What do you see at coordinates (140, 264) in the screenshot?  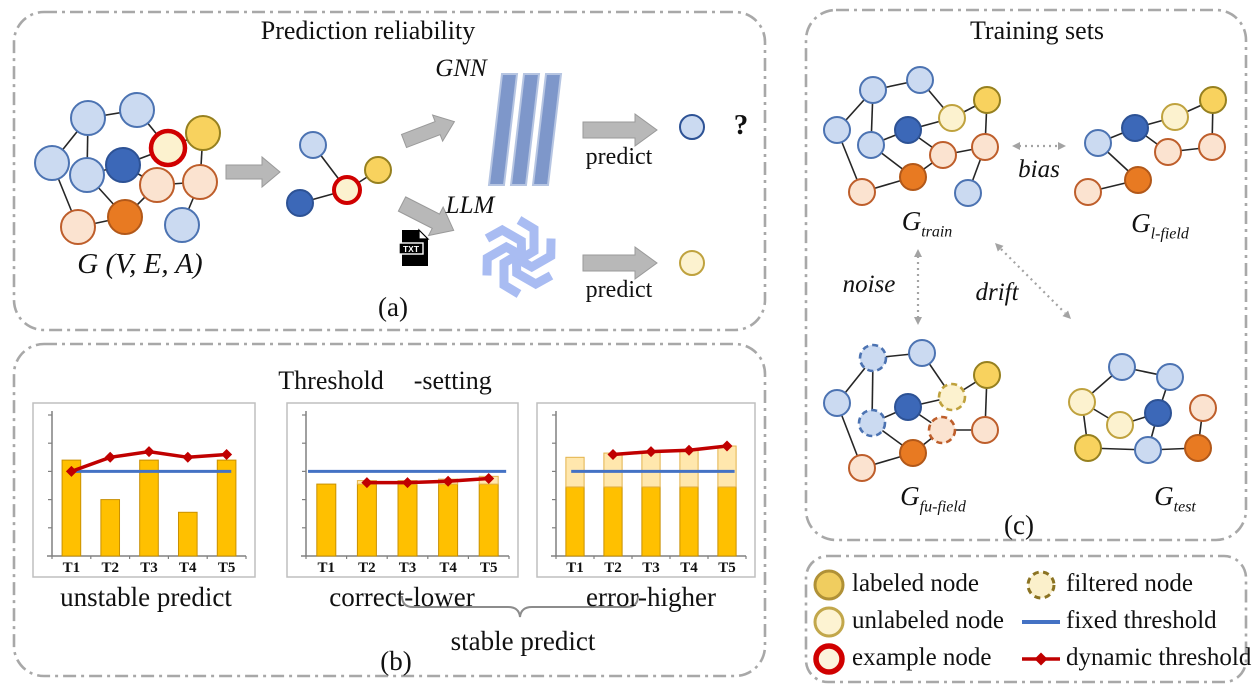 I see `graph-gvea-label: G (V, E, A)` at bounding box center [140, 264].